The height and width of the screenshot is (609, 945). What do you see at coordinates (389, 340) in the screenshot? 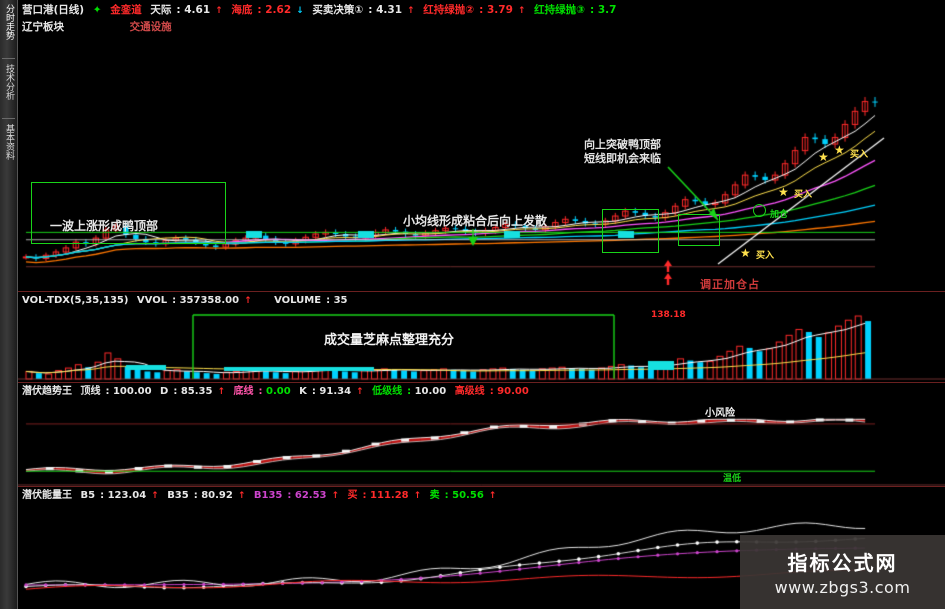
I see `annotation-volume-text: 成交量芝麻点整理充分` at bounding box center [389, 340].